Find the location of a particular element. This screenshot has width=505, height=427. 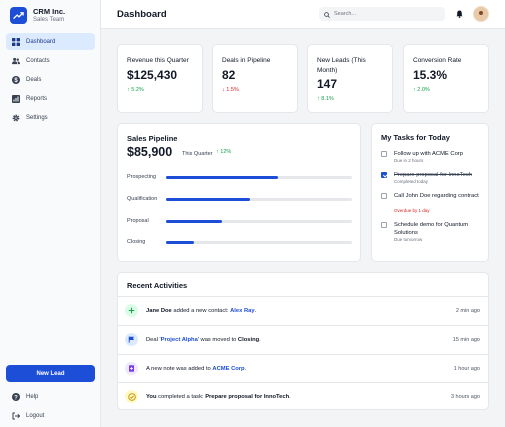

sidebar-item-dashboard: Dashboard is located at coordinates (50, 41).